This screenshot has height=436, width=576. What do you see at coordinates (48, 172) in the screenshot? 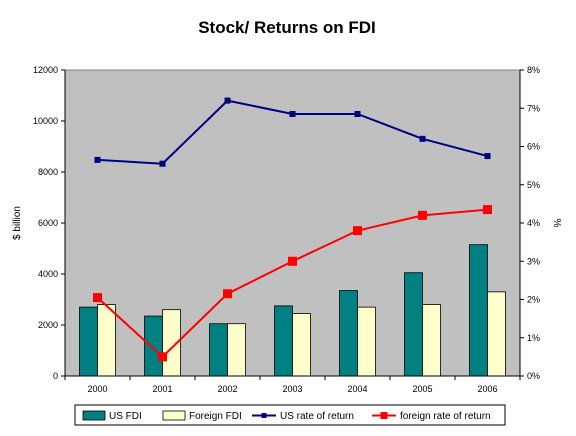
I see `y-tick-label: 8000` at bounding box center [48, 172].